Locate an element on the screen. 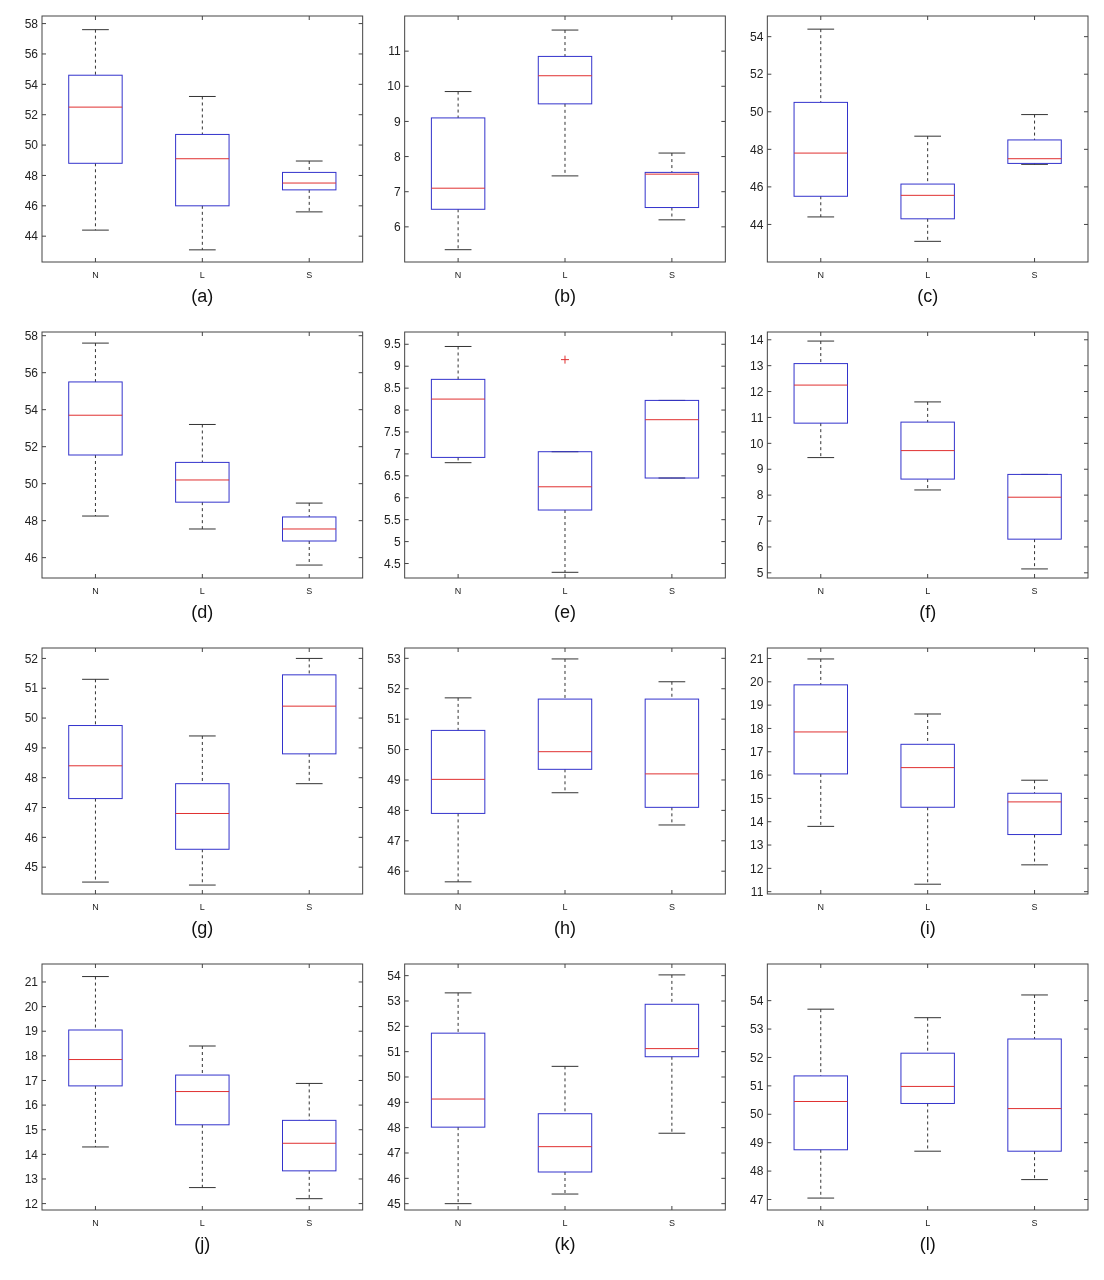 Image resolution: width=1104 pixels, height=1280 pixels. y-tick-label: 19 is located at coordinates (31, 1031).